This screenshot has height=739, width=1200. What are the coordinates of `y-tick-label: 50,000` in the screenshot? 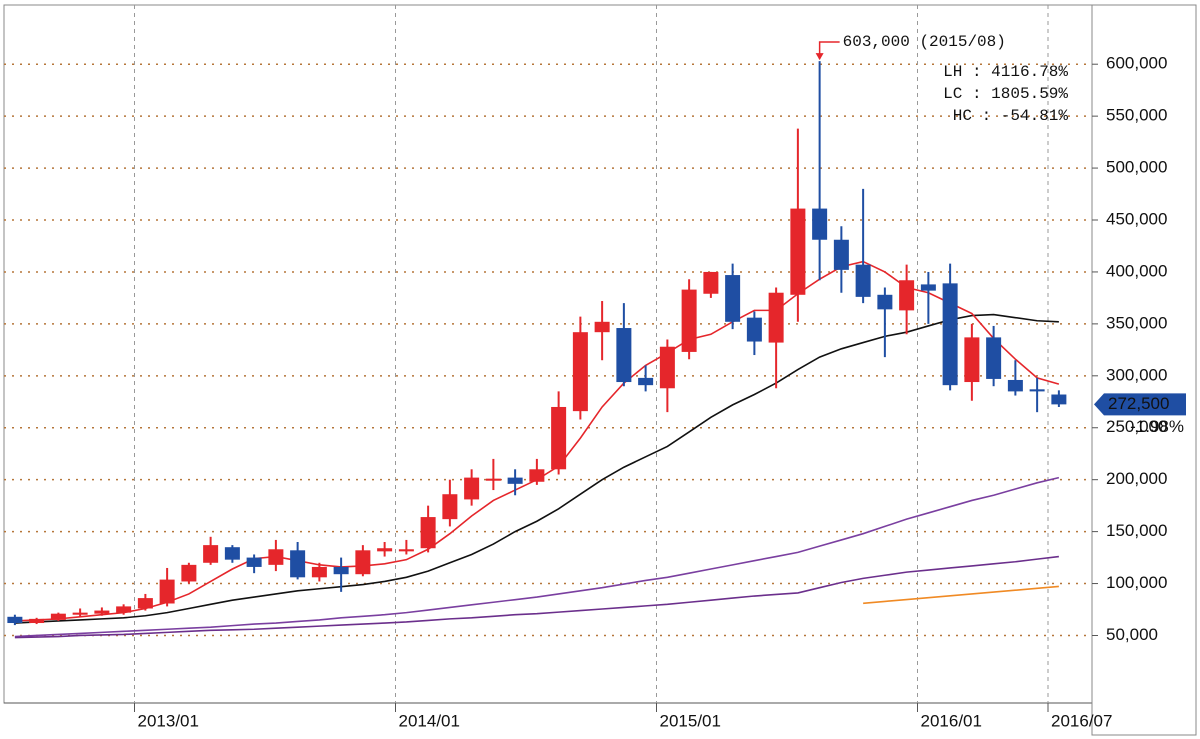 It's located at (1132, 634).